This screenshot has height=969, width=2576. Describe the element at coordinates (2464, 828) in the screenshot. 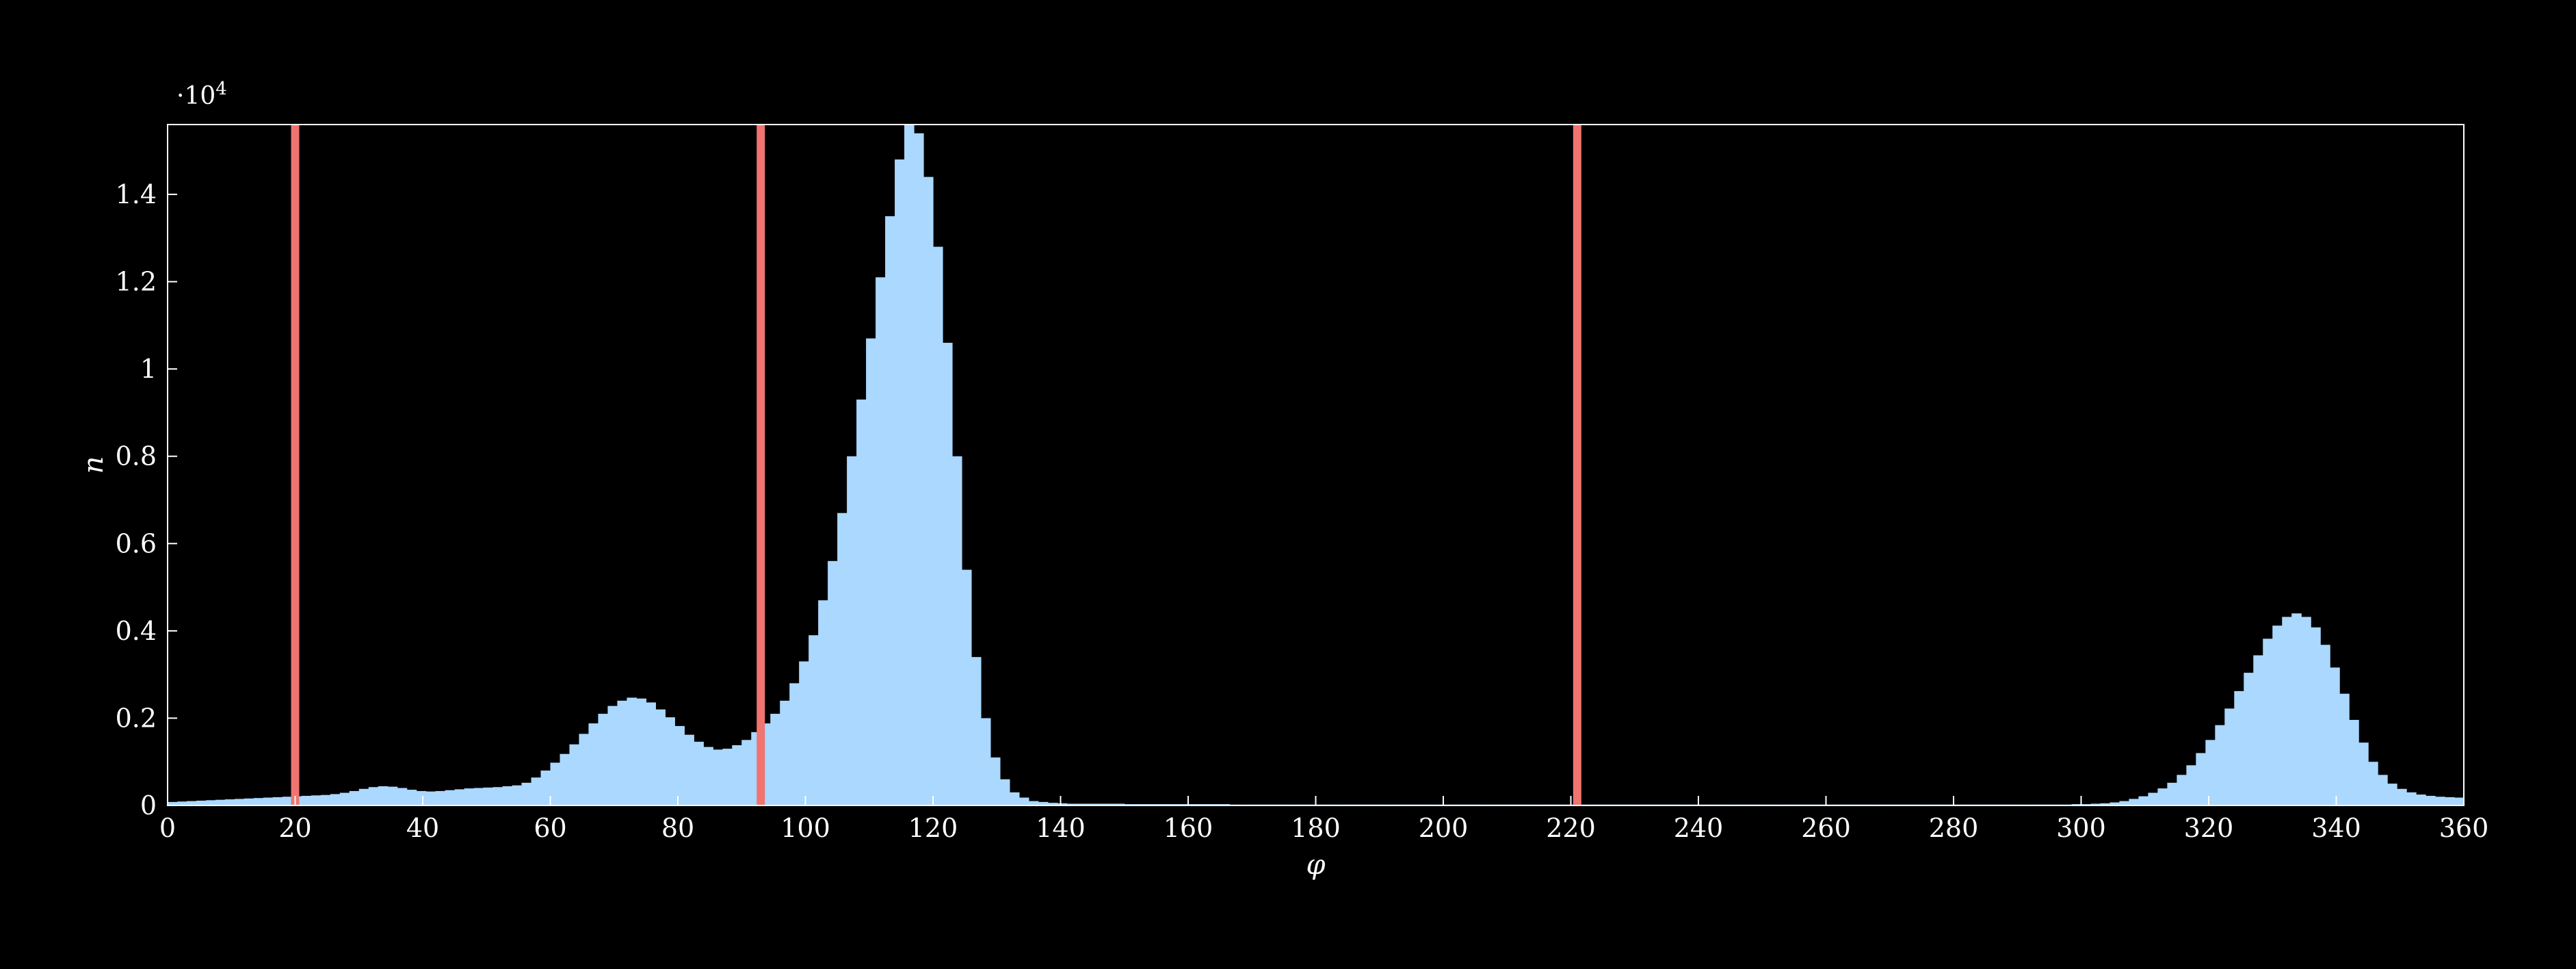

I see `x-tick-label: 360` at that location.